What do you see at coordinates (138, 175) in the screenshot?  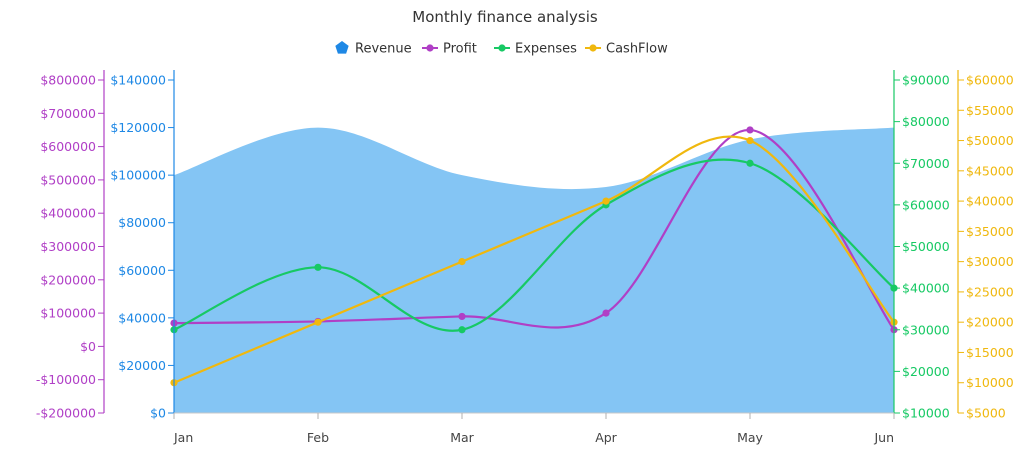 I see `revenue-axis-tick-label: $100000` at bounding box center [138, 175].